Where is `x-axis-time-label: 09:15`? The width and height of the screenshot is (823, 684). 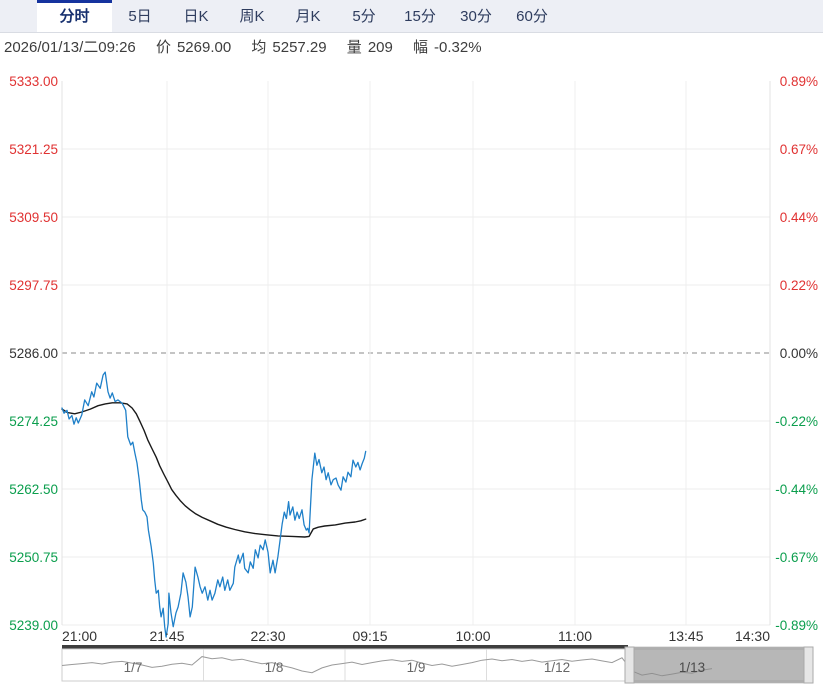
x-axis-time-label: 09:15 is located at coordinates (369, 636).